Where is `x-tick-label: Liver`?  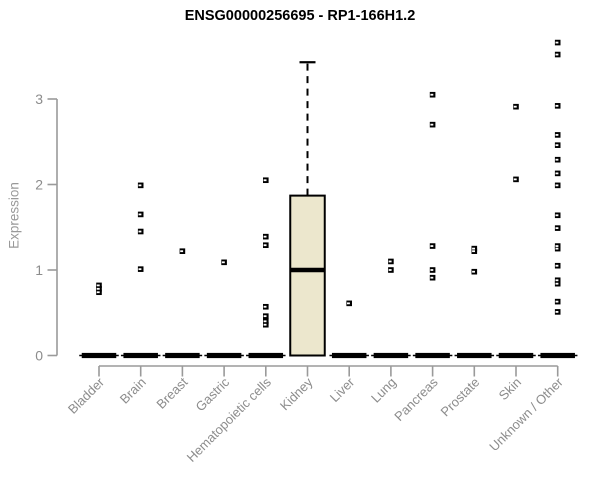 x-tick-label: Liver is located at coordinates (342, 389).